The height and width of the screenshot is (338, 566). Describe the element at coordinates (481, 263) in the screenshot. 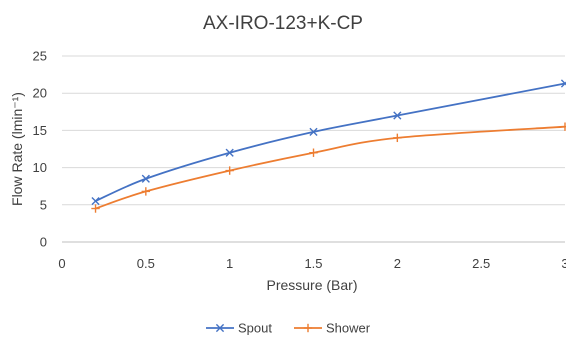

I see `x-tick-label: 2.5` at that location.